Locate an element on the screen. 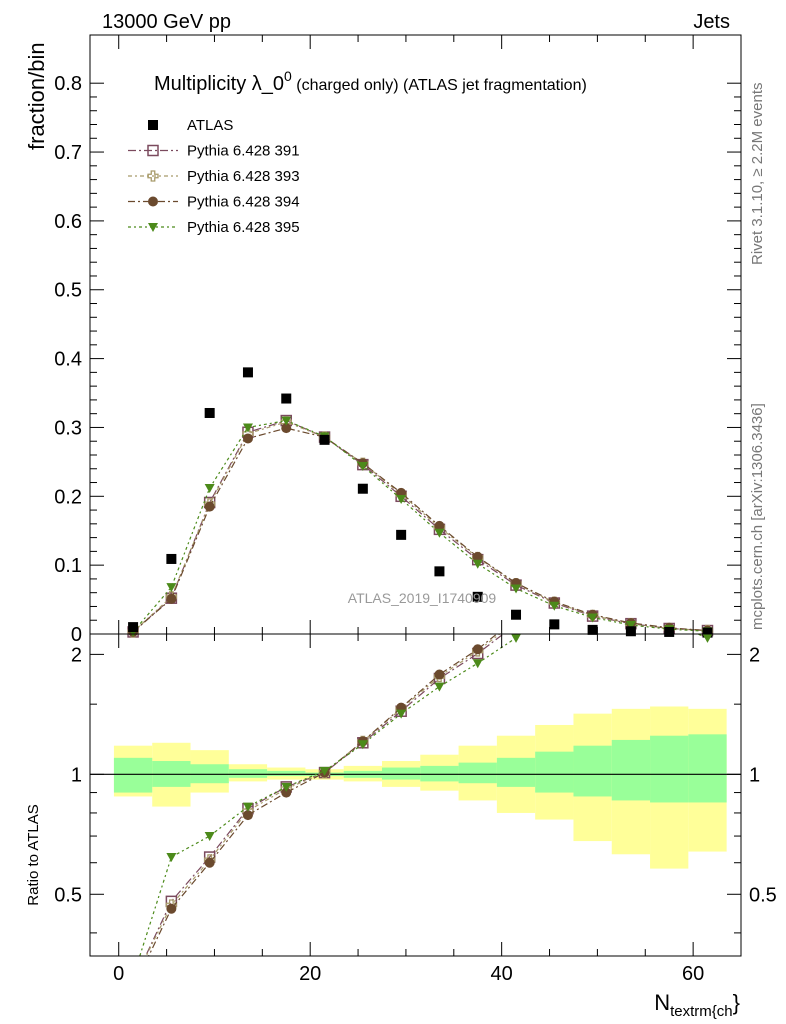 The image size is (786, 1024). top-y-tick-label: 0.1 is located at coordinates (68, 566).